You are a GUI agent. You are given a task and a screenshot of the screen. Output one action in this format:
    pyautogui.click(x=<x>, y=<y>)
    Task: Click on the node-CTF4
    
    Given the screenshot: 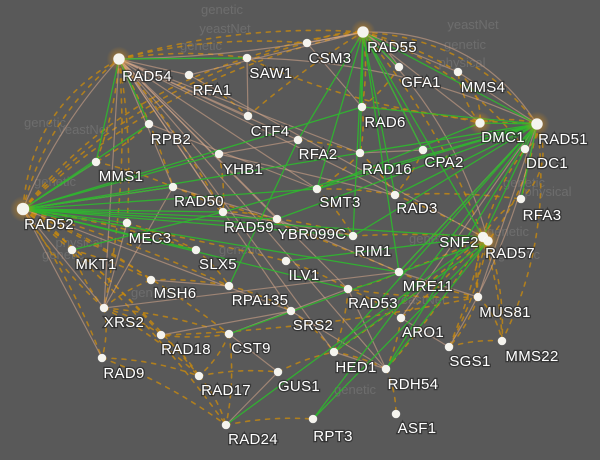 What is the action you would take?
    pyautogui.click(x=248, y=116)
    